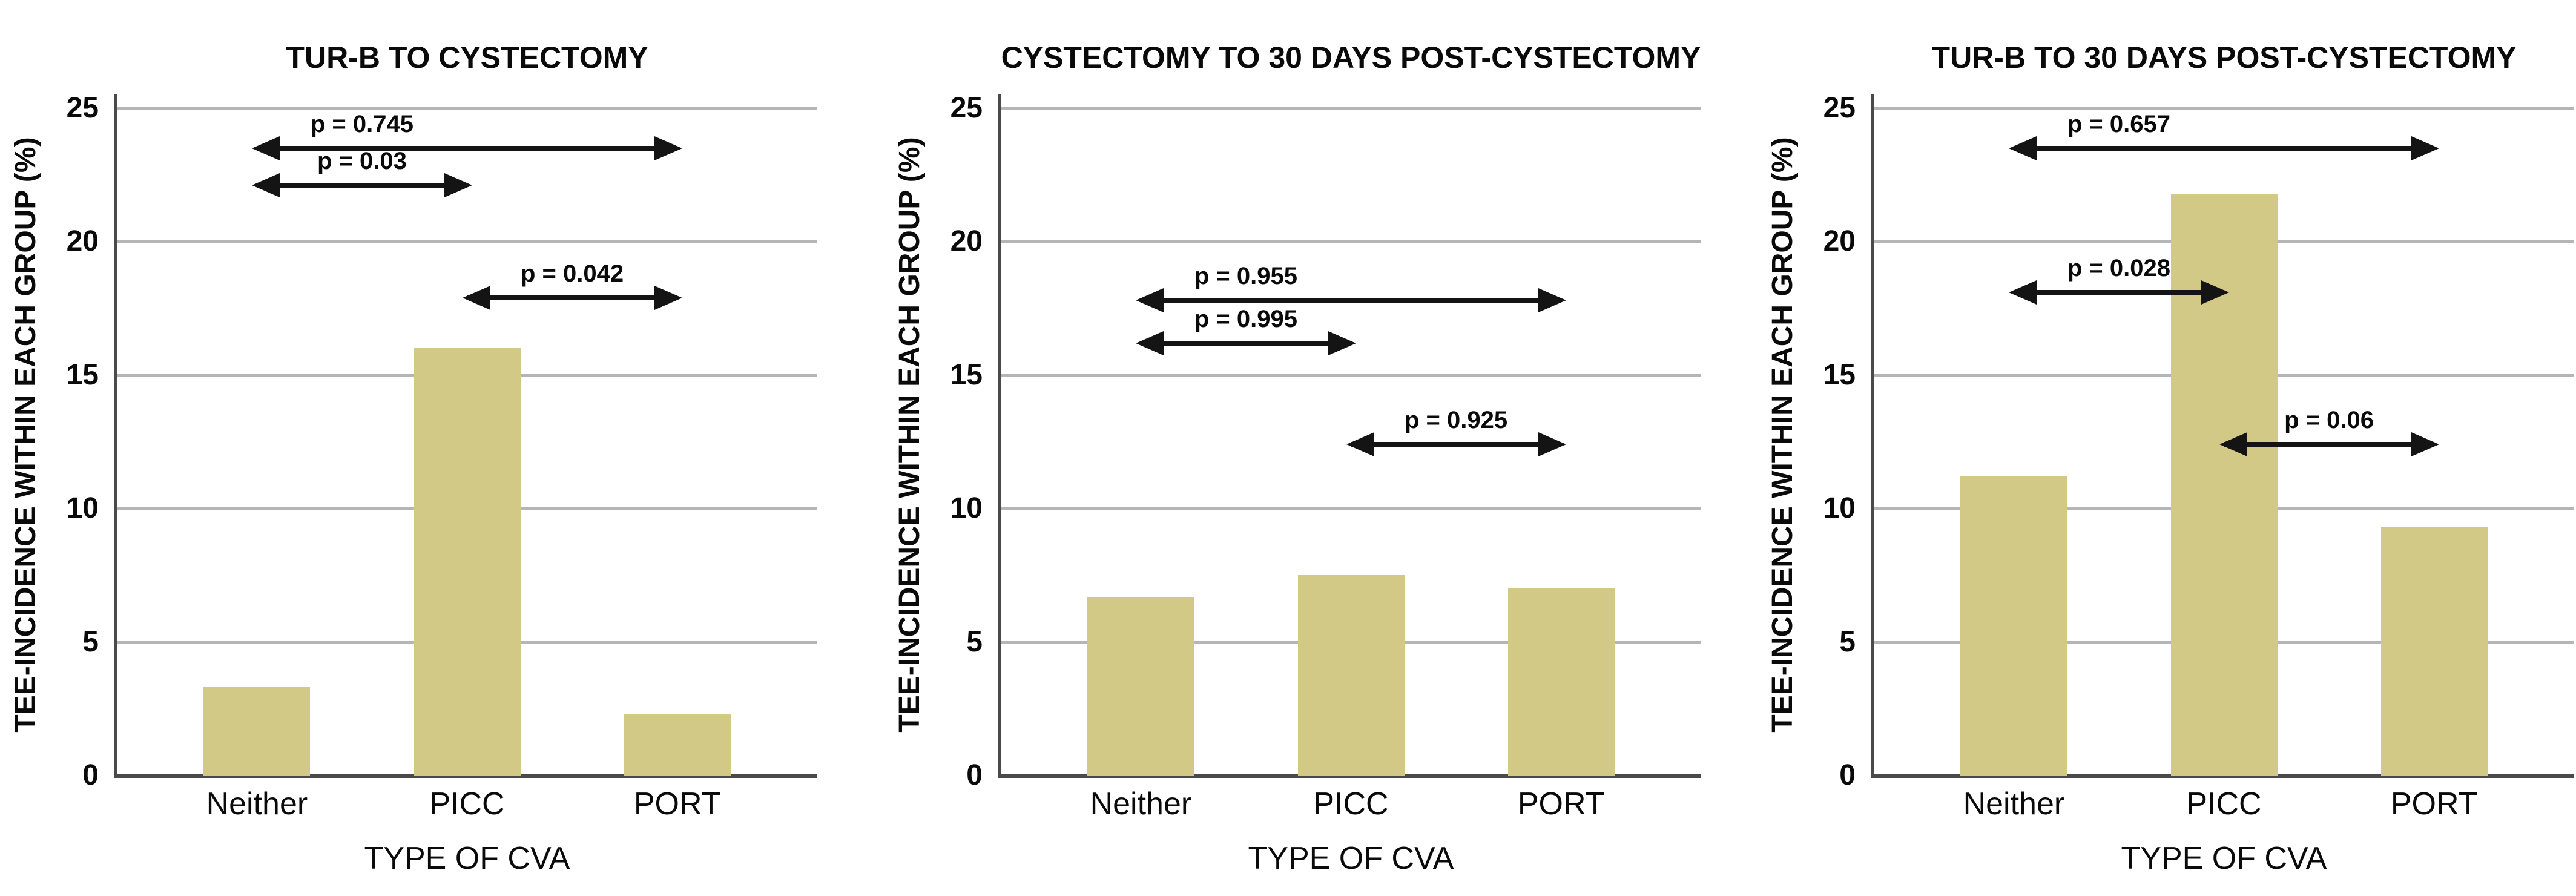  What do you see at coordinates (2329, 420) in the screenshot?
I see `p-value-label: p = 0.06` at bounding box center [2329, 420].